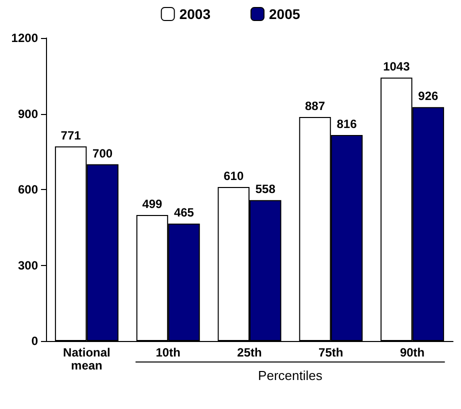 The image size is (461, 409). Describe the element at coordinates (34, 341) in the screenshot. I see `y-tick-label: 0` at that location.